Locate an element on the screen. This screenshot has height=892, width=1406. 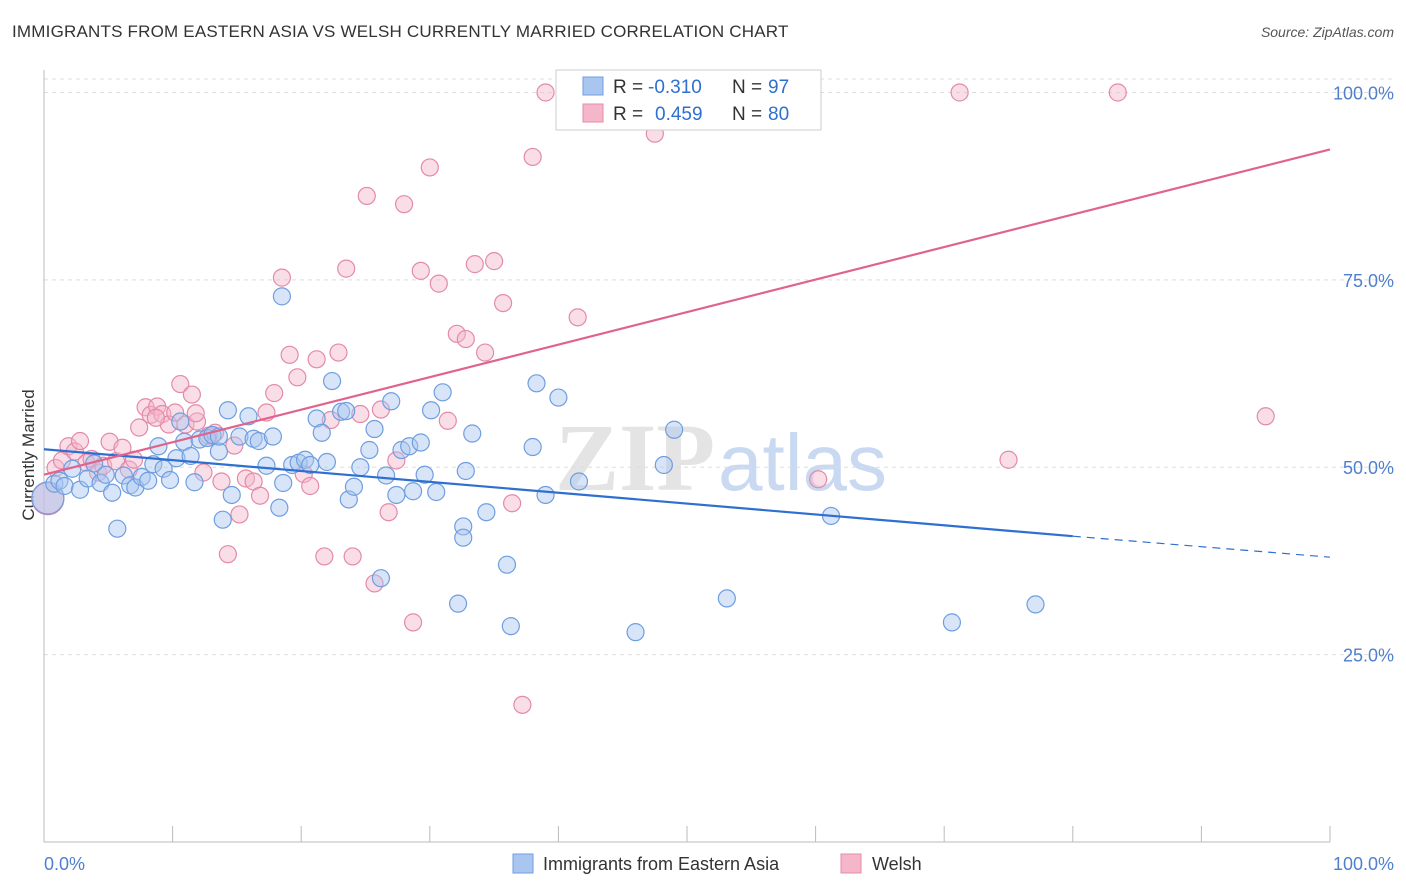
bottom-legend-swatch-pink is located at coordinates (851, 863).